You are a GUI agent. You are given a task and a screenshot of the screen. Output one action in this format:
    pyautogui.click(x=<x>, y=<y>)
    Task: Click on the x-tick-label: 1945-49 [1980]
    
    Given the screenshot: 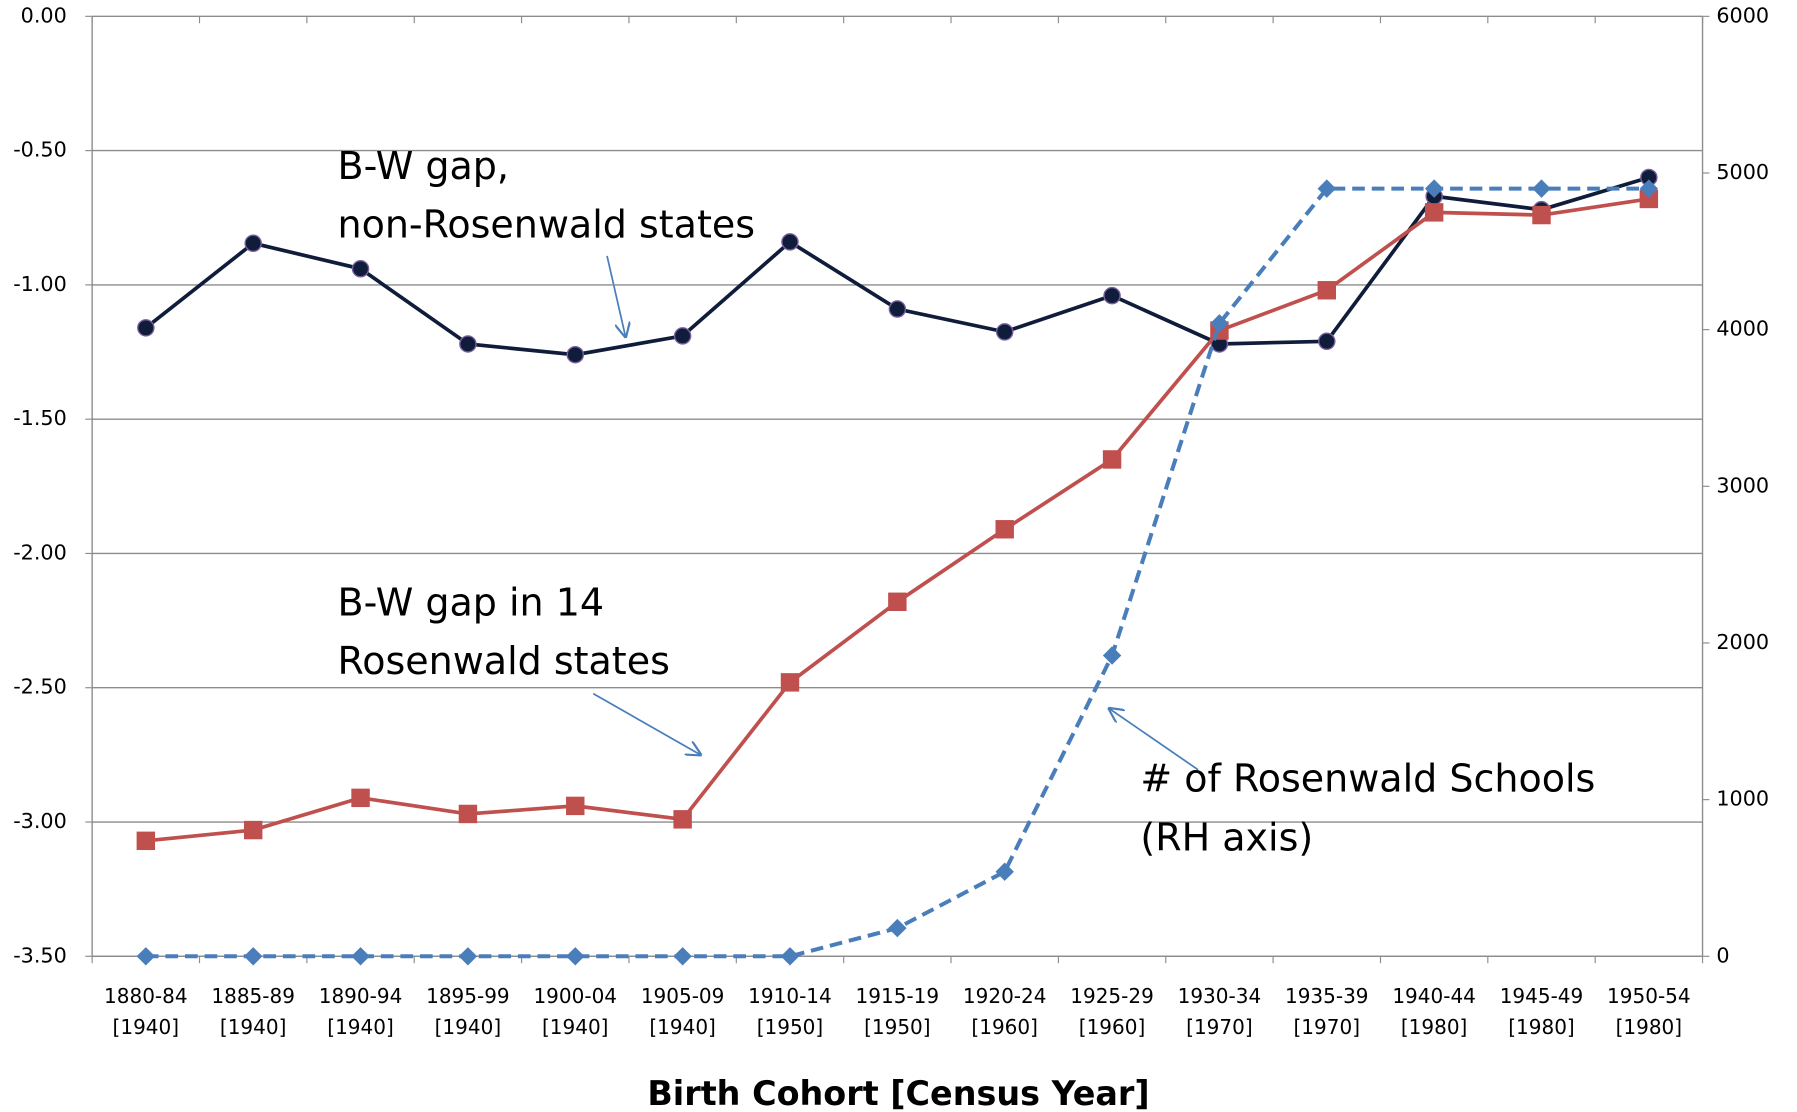 What is the action you would take?
    pyautogui.click(x=1541, y=1012)
    